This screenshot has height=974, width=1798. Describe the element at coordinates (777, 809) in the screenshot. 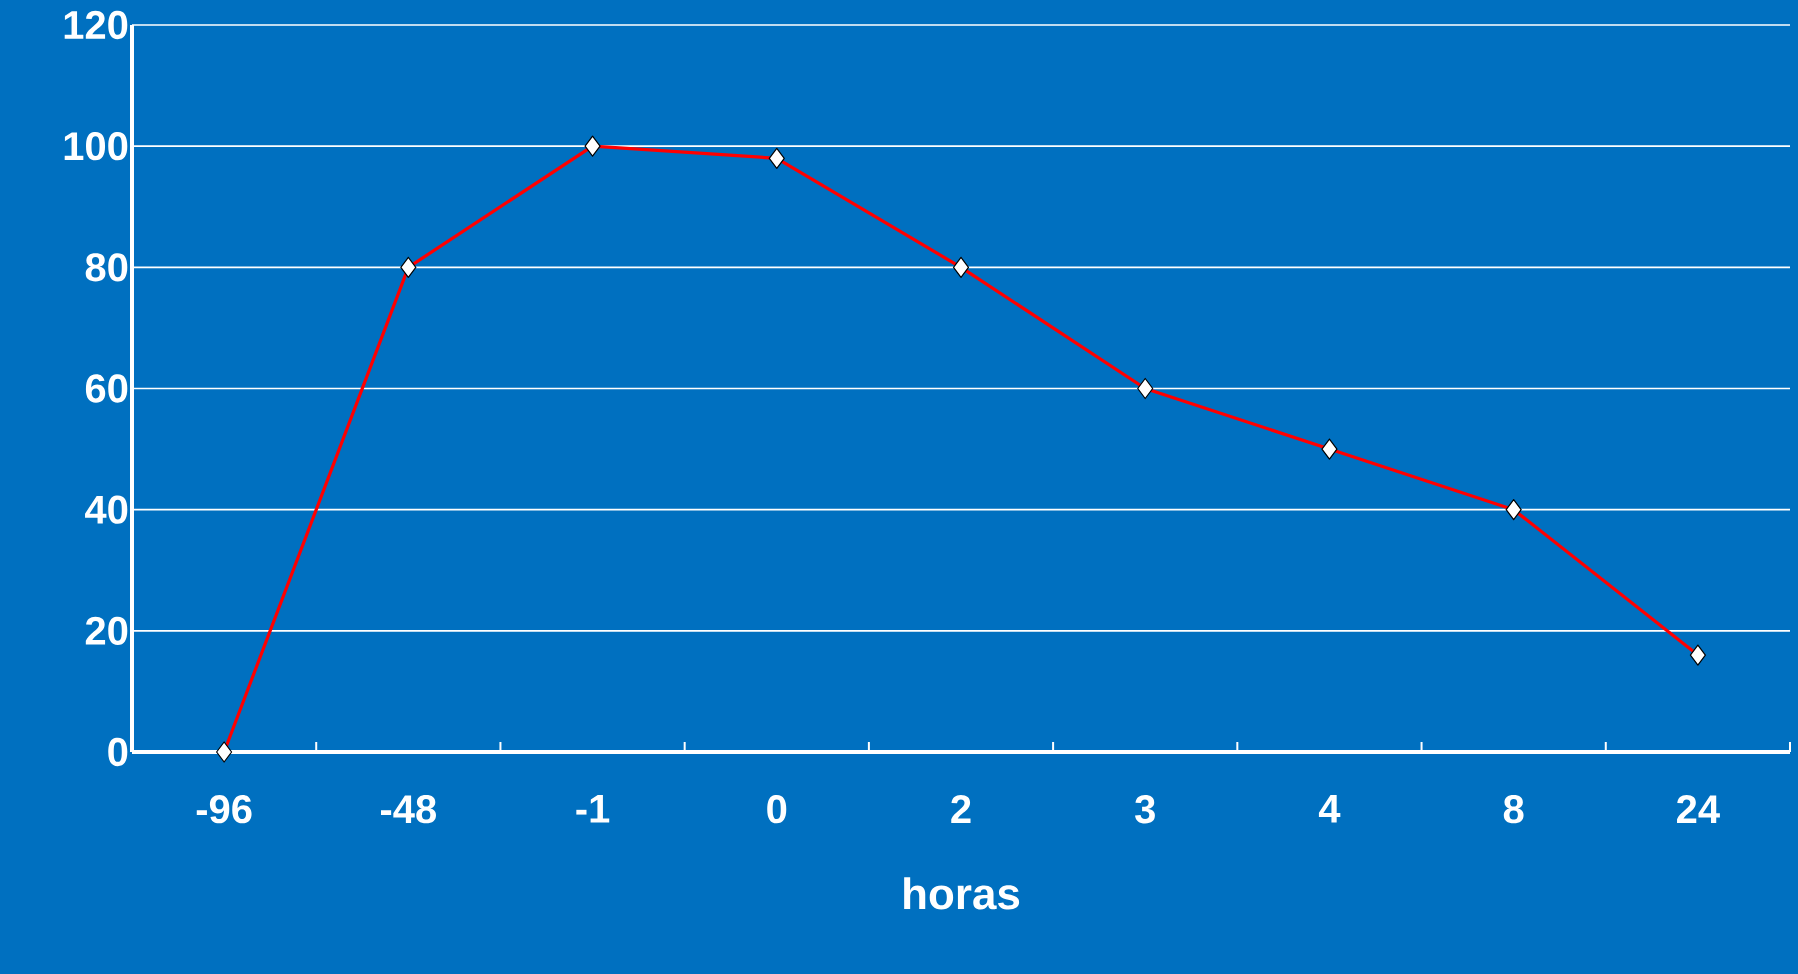

I see `x-tick-label: 0` at that location.